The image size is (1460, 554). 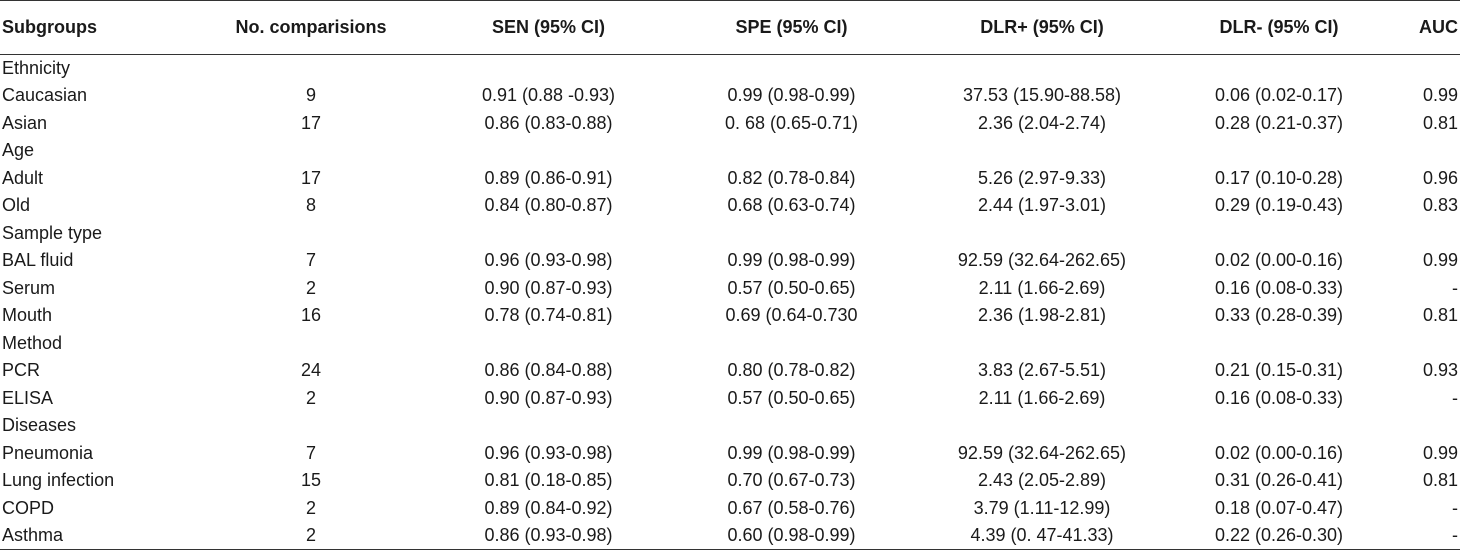 I want to click on cell-dlr-pos: 4.39 (0. 47-41.33), so click(x=1042, y=535).